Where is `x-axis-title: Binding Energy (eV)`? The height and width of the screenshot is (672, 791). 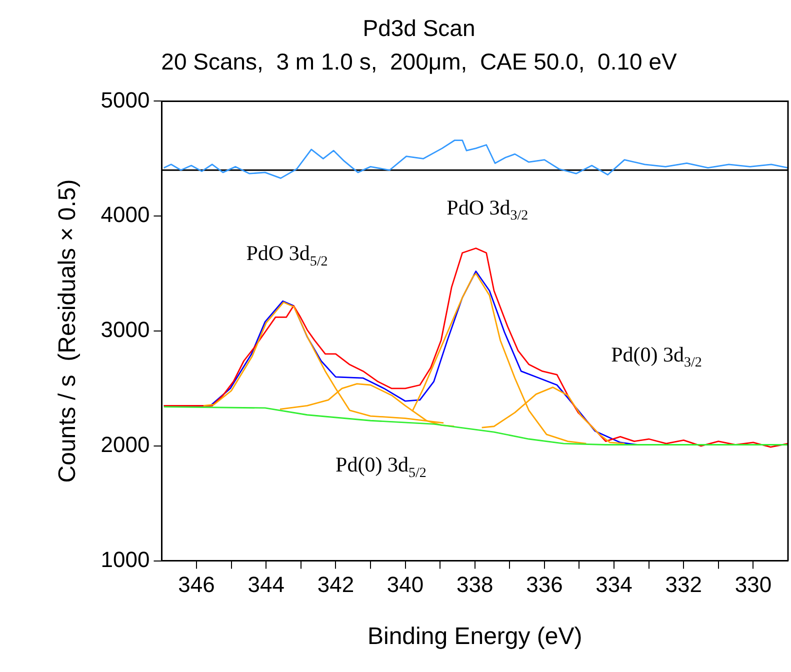 x-axis-title: Binding Energy (eV) is located at coordinates (474, 636).